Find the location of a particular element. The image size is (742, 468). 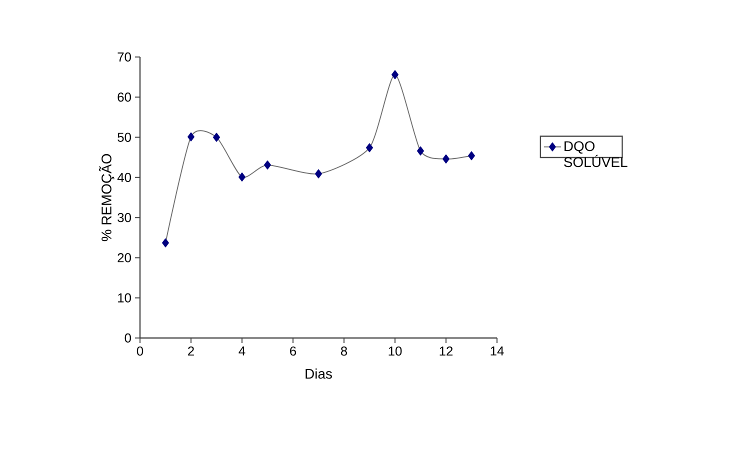

y-tick-label: 20 is located at coordinates (124, 257).